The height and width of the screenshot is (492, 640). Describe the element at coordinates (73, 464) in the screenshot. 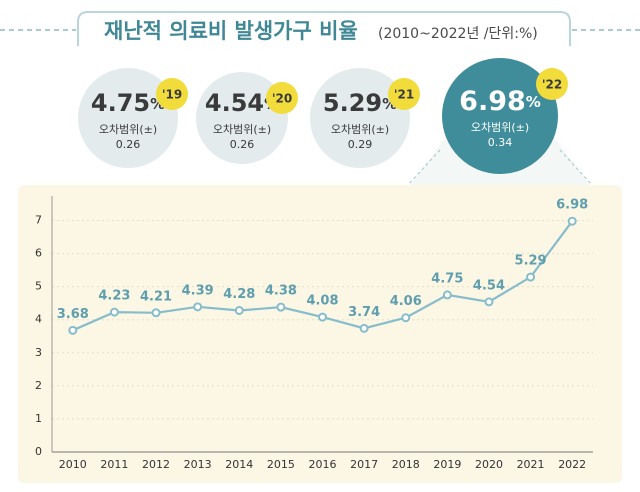

I see `x-tick-label: 2010` at that location.